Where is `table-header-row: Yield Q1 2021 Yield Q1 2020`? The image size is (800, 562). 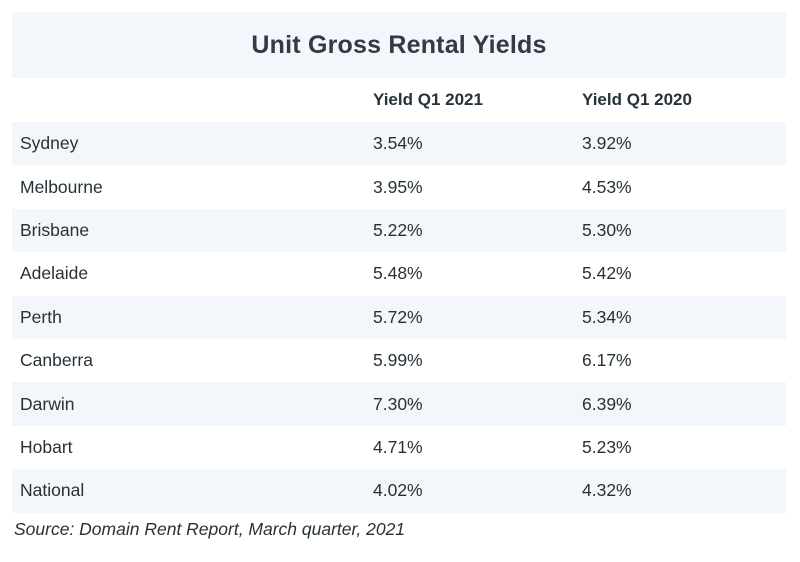
table-header-row: Yield Q1 2021 Yield Q1 2020 is located at coordinates (399, 100).